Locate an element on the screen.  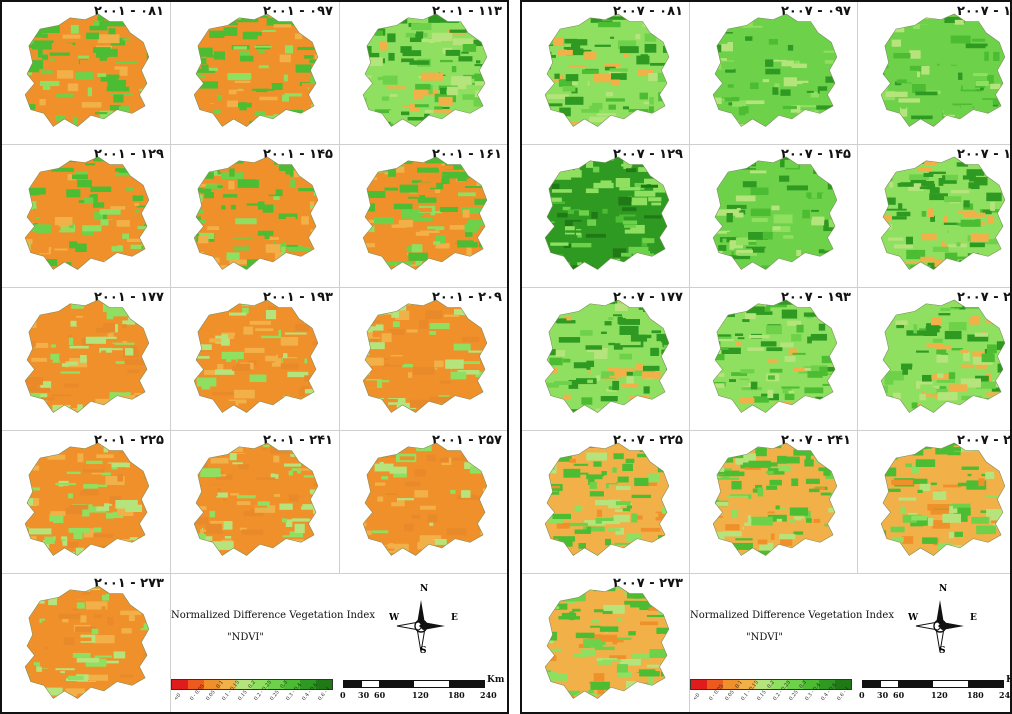
scale-tick-label: 0 is located at coordinates (343, 695).